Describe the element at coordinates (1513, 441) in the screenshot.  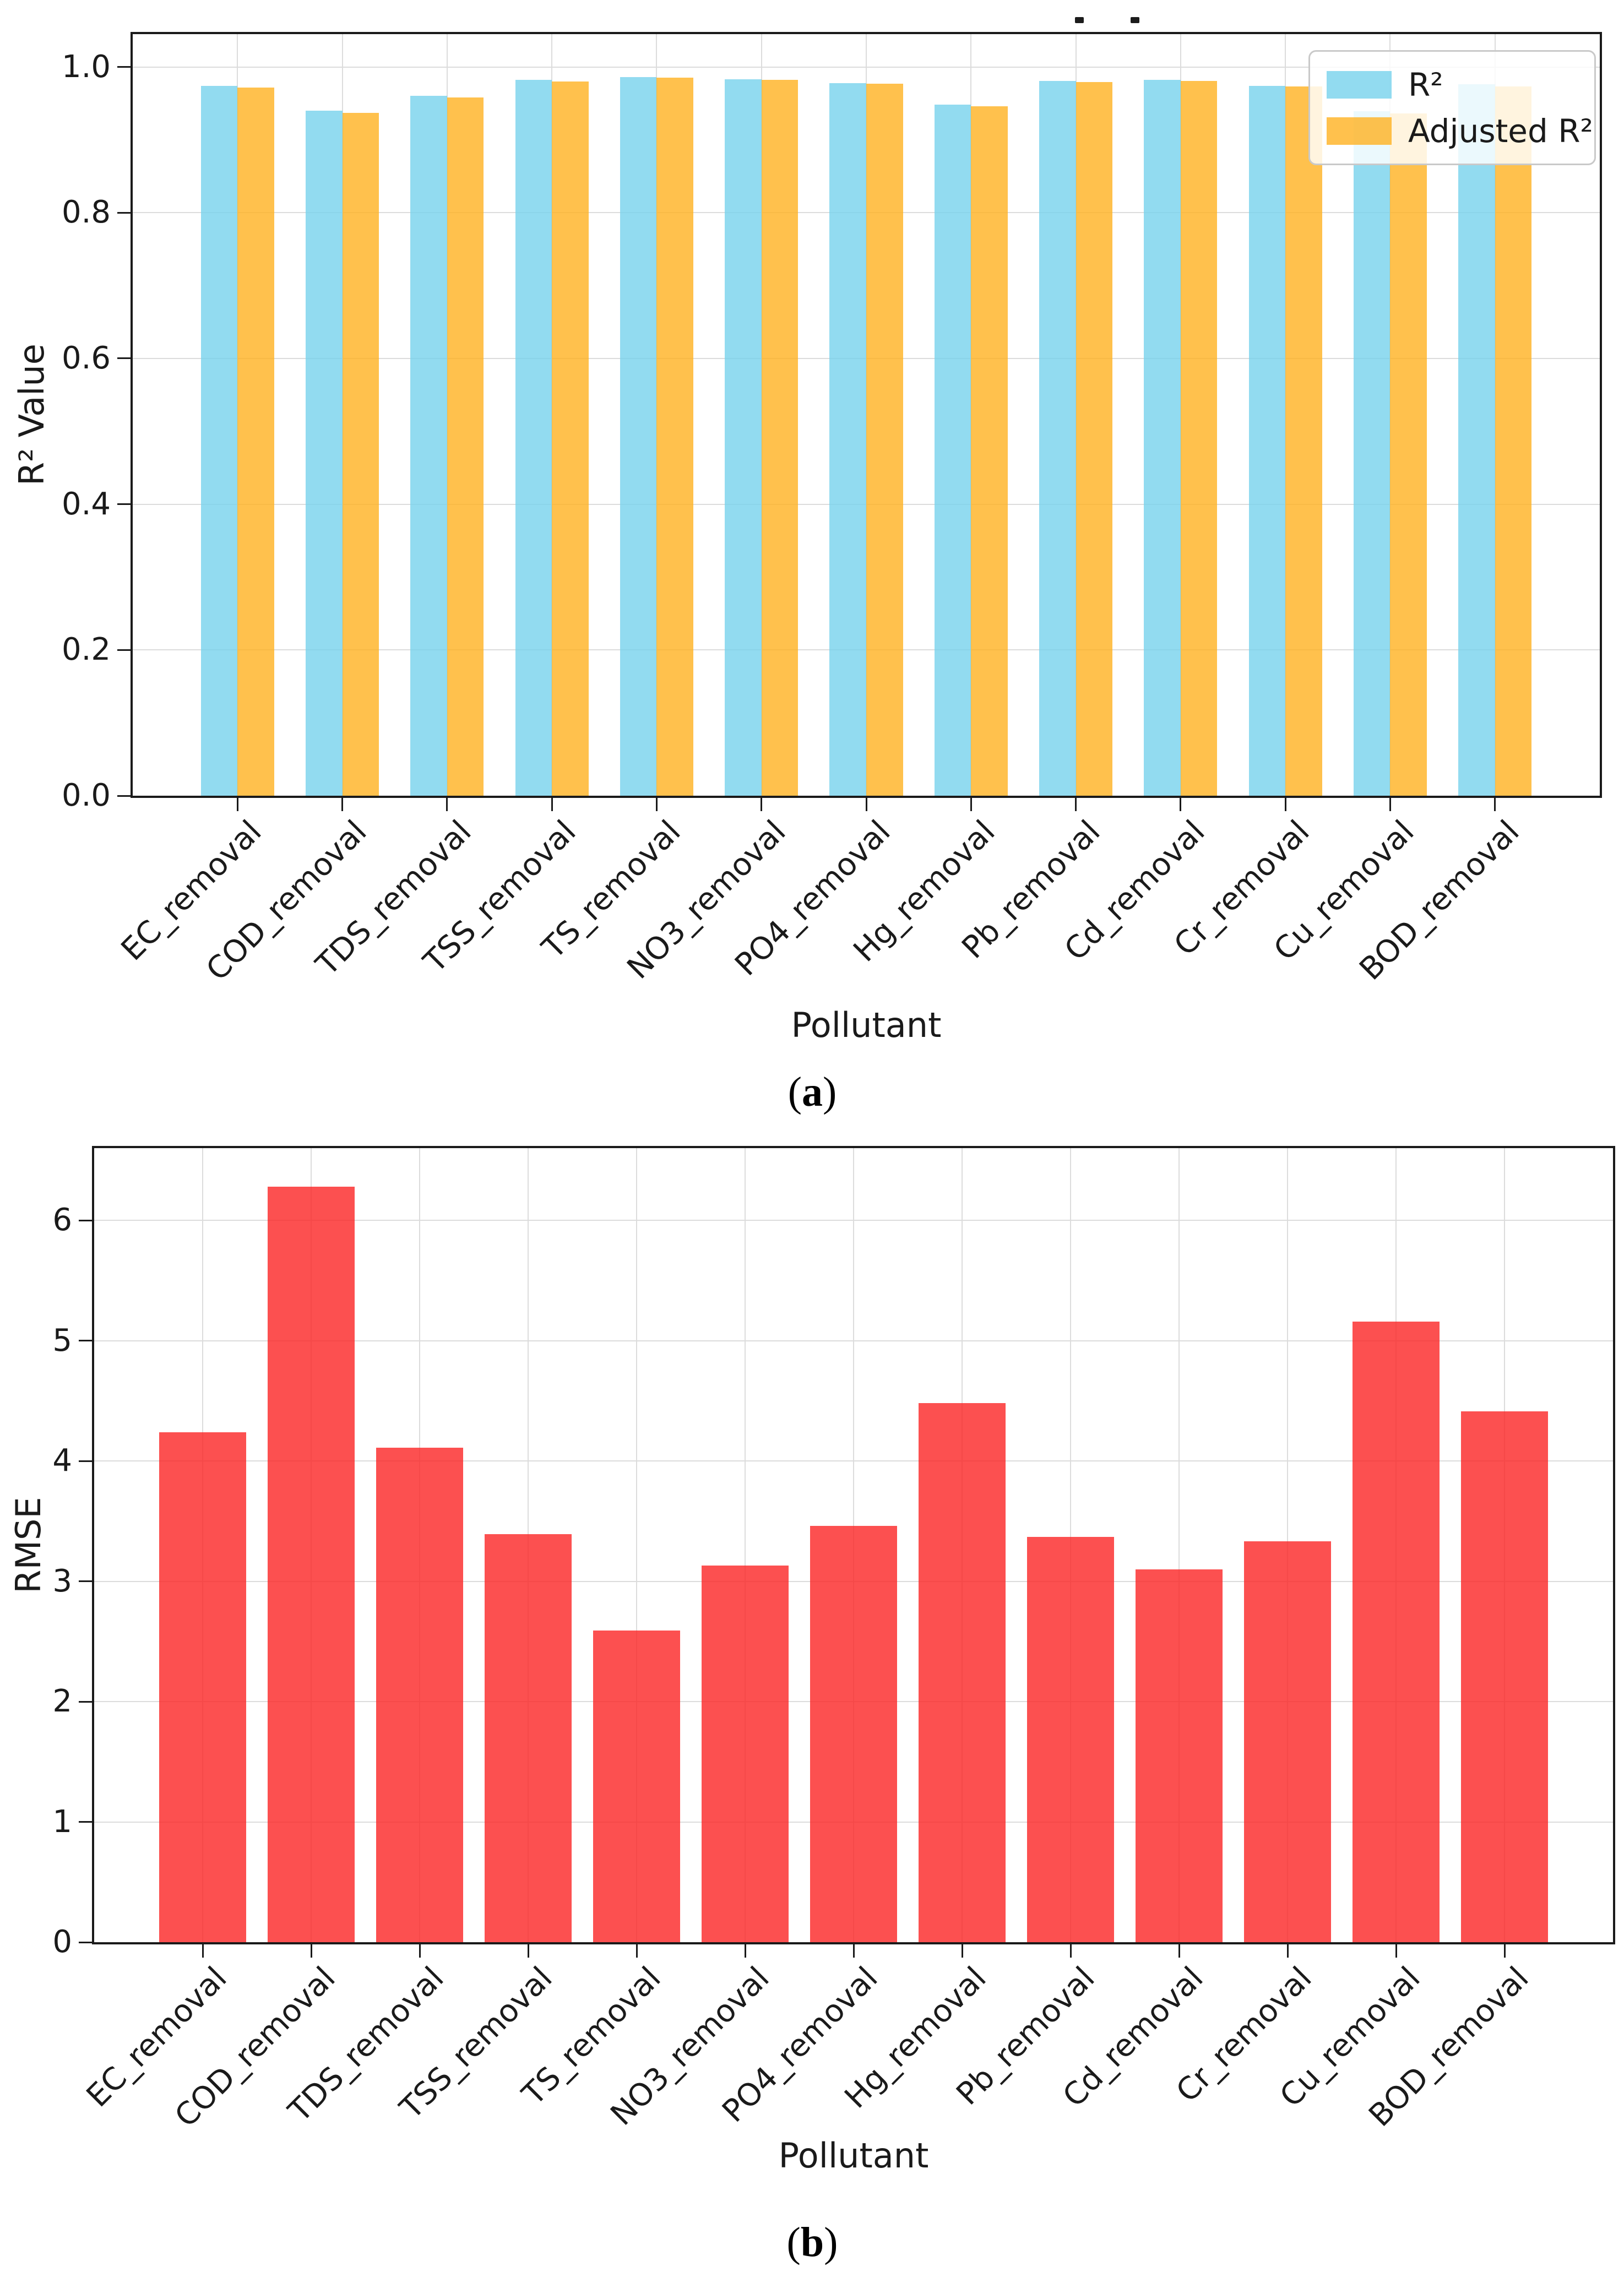
I see `bar-Adjusted R²-BOD_removal` at that location.